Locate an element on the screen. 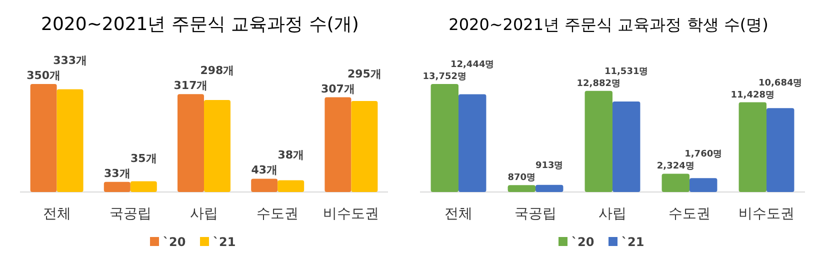 This screenshot has width=817, height=273. data-label: 38개 is located at coordinates (291, 155).